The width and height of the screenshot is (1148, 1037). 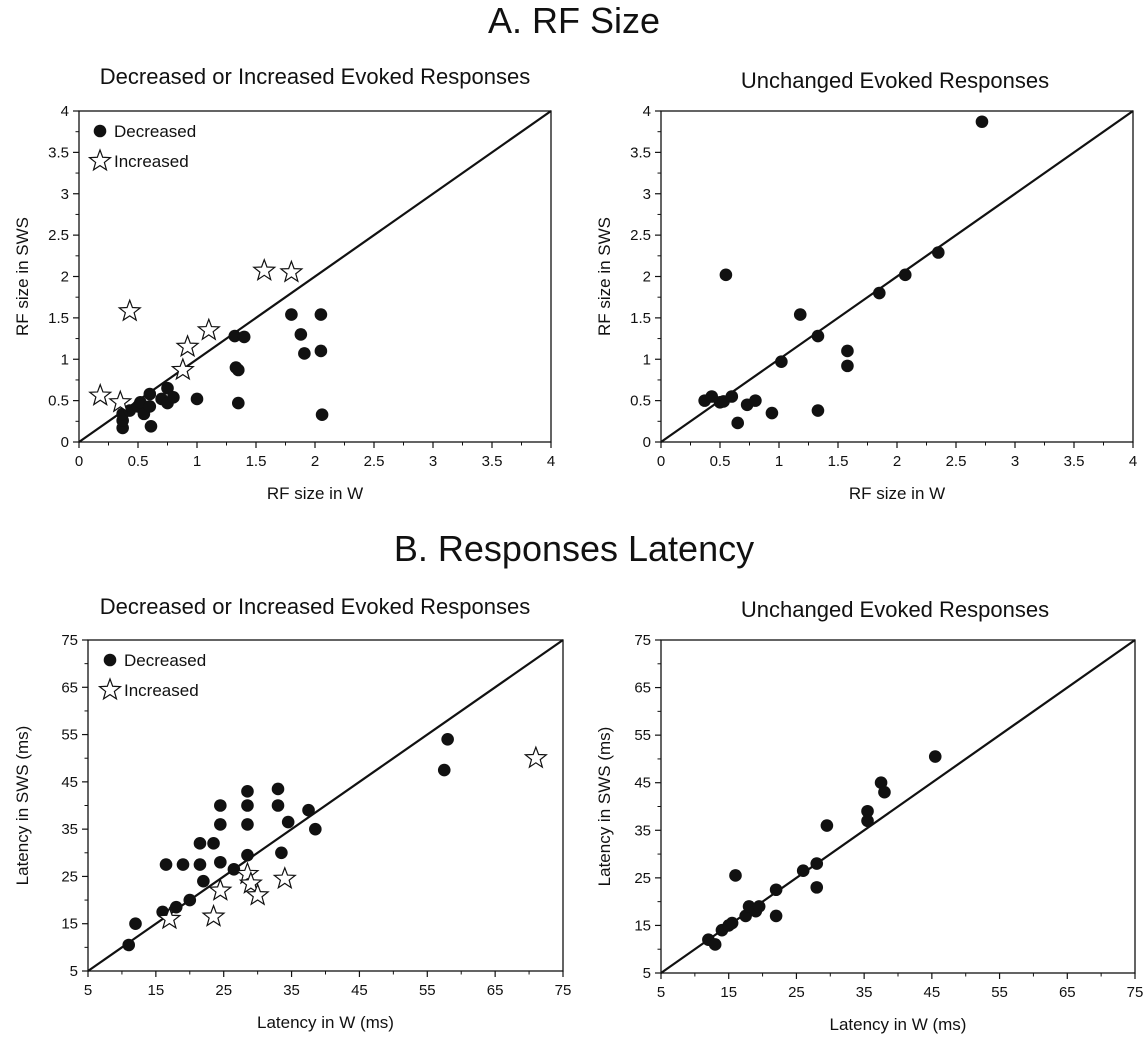 What do you see at coordinates (69, 782) in the screenshot?
I see `y-tick-label: 45` at bounding box center [69, 782].